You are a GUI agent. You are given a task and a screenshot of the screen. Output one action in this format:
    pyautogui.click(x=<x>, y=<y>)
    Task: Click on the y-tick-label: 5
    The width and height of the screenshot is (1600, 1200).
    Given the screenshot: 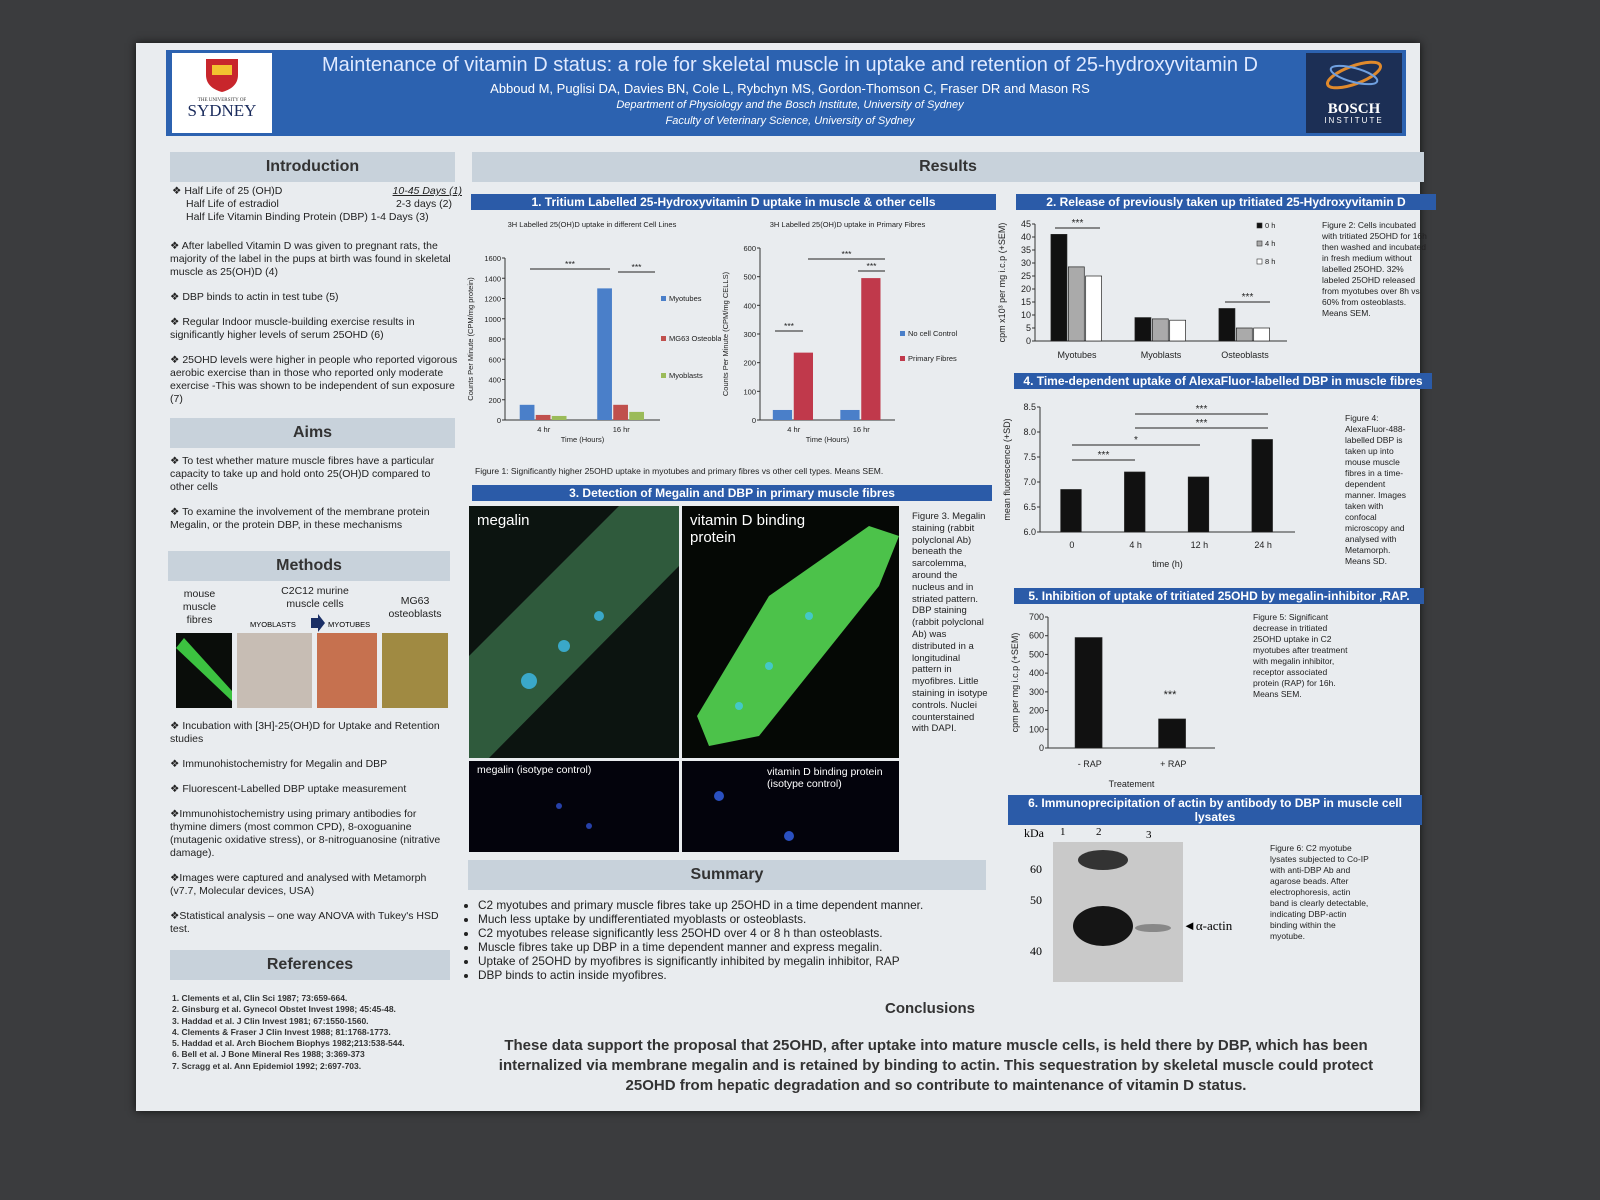 What is the action you would take?
    pyautogui.click(x=1028, y=328)
    